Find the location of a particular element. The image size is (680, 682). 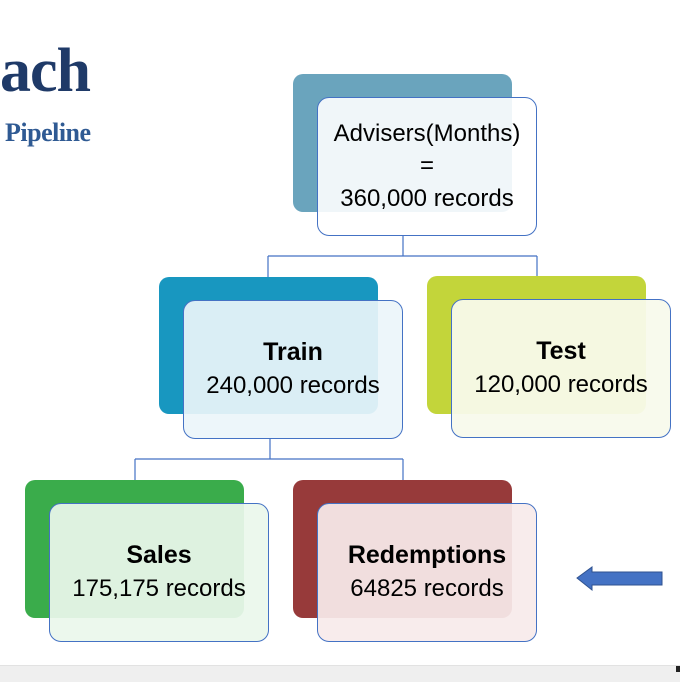

root-node-line-2: = is located at coordinates (426, 166).